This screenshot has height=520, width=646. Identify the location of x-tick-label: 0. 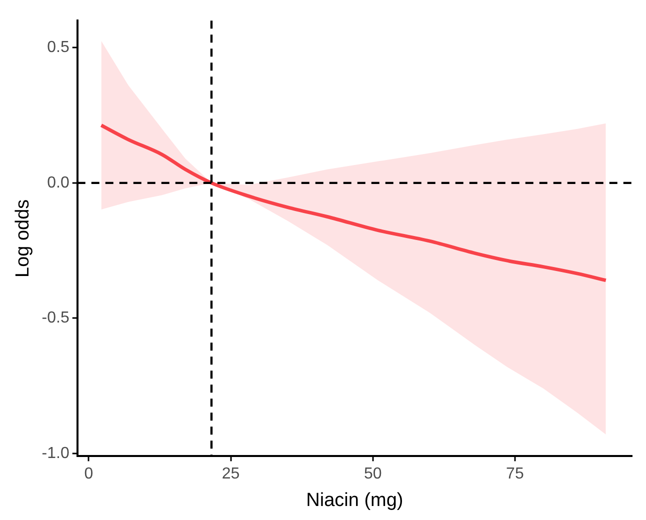
(89, 474).